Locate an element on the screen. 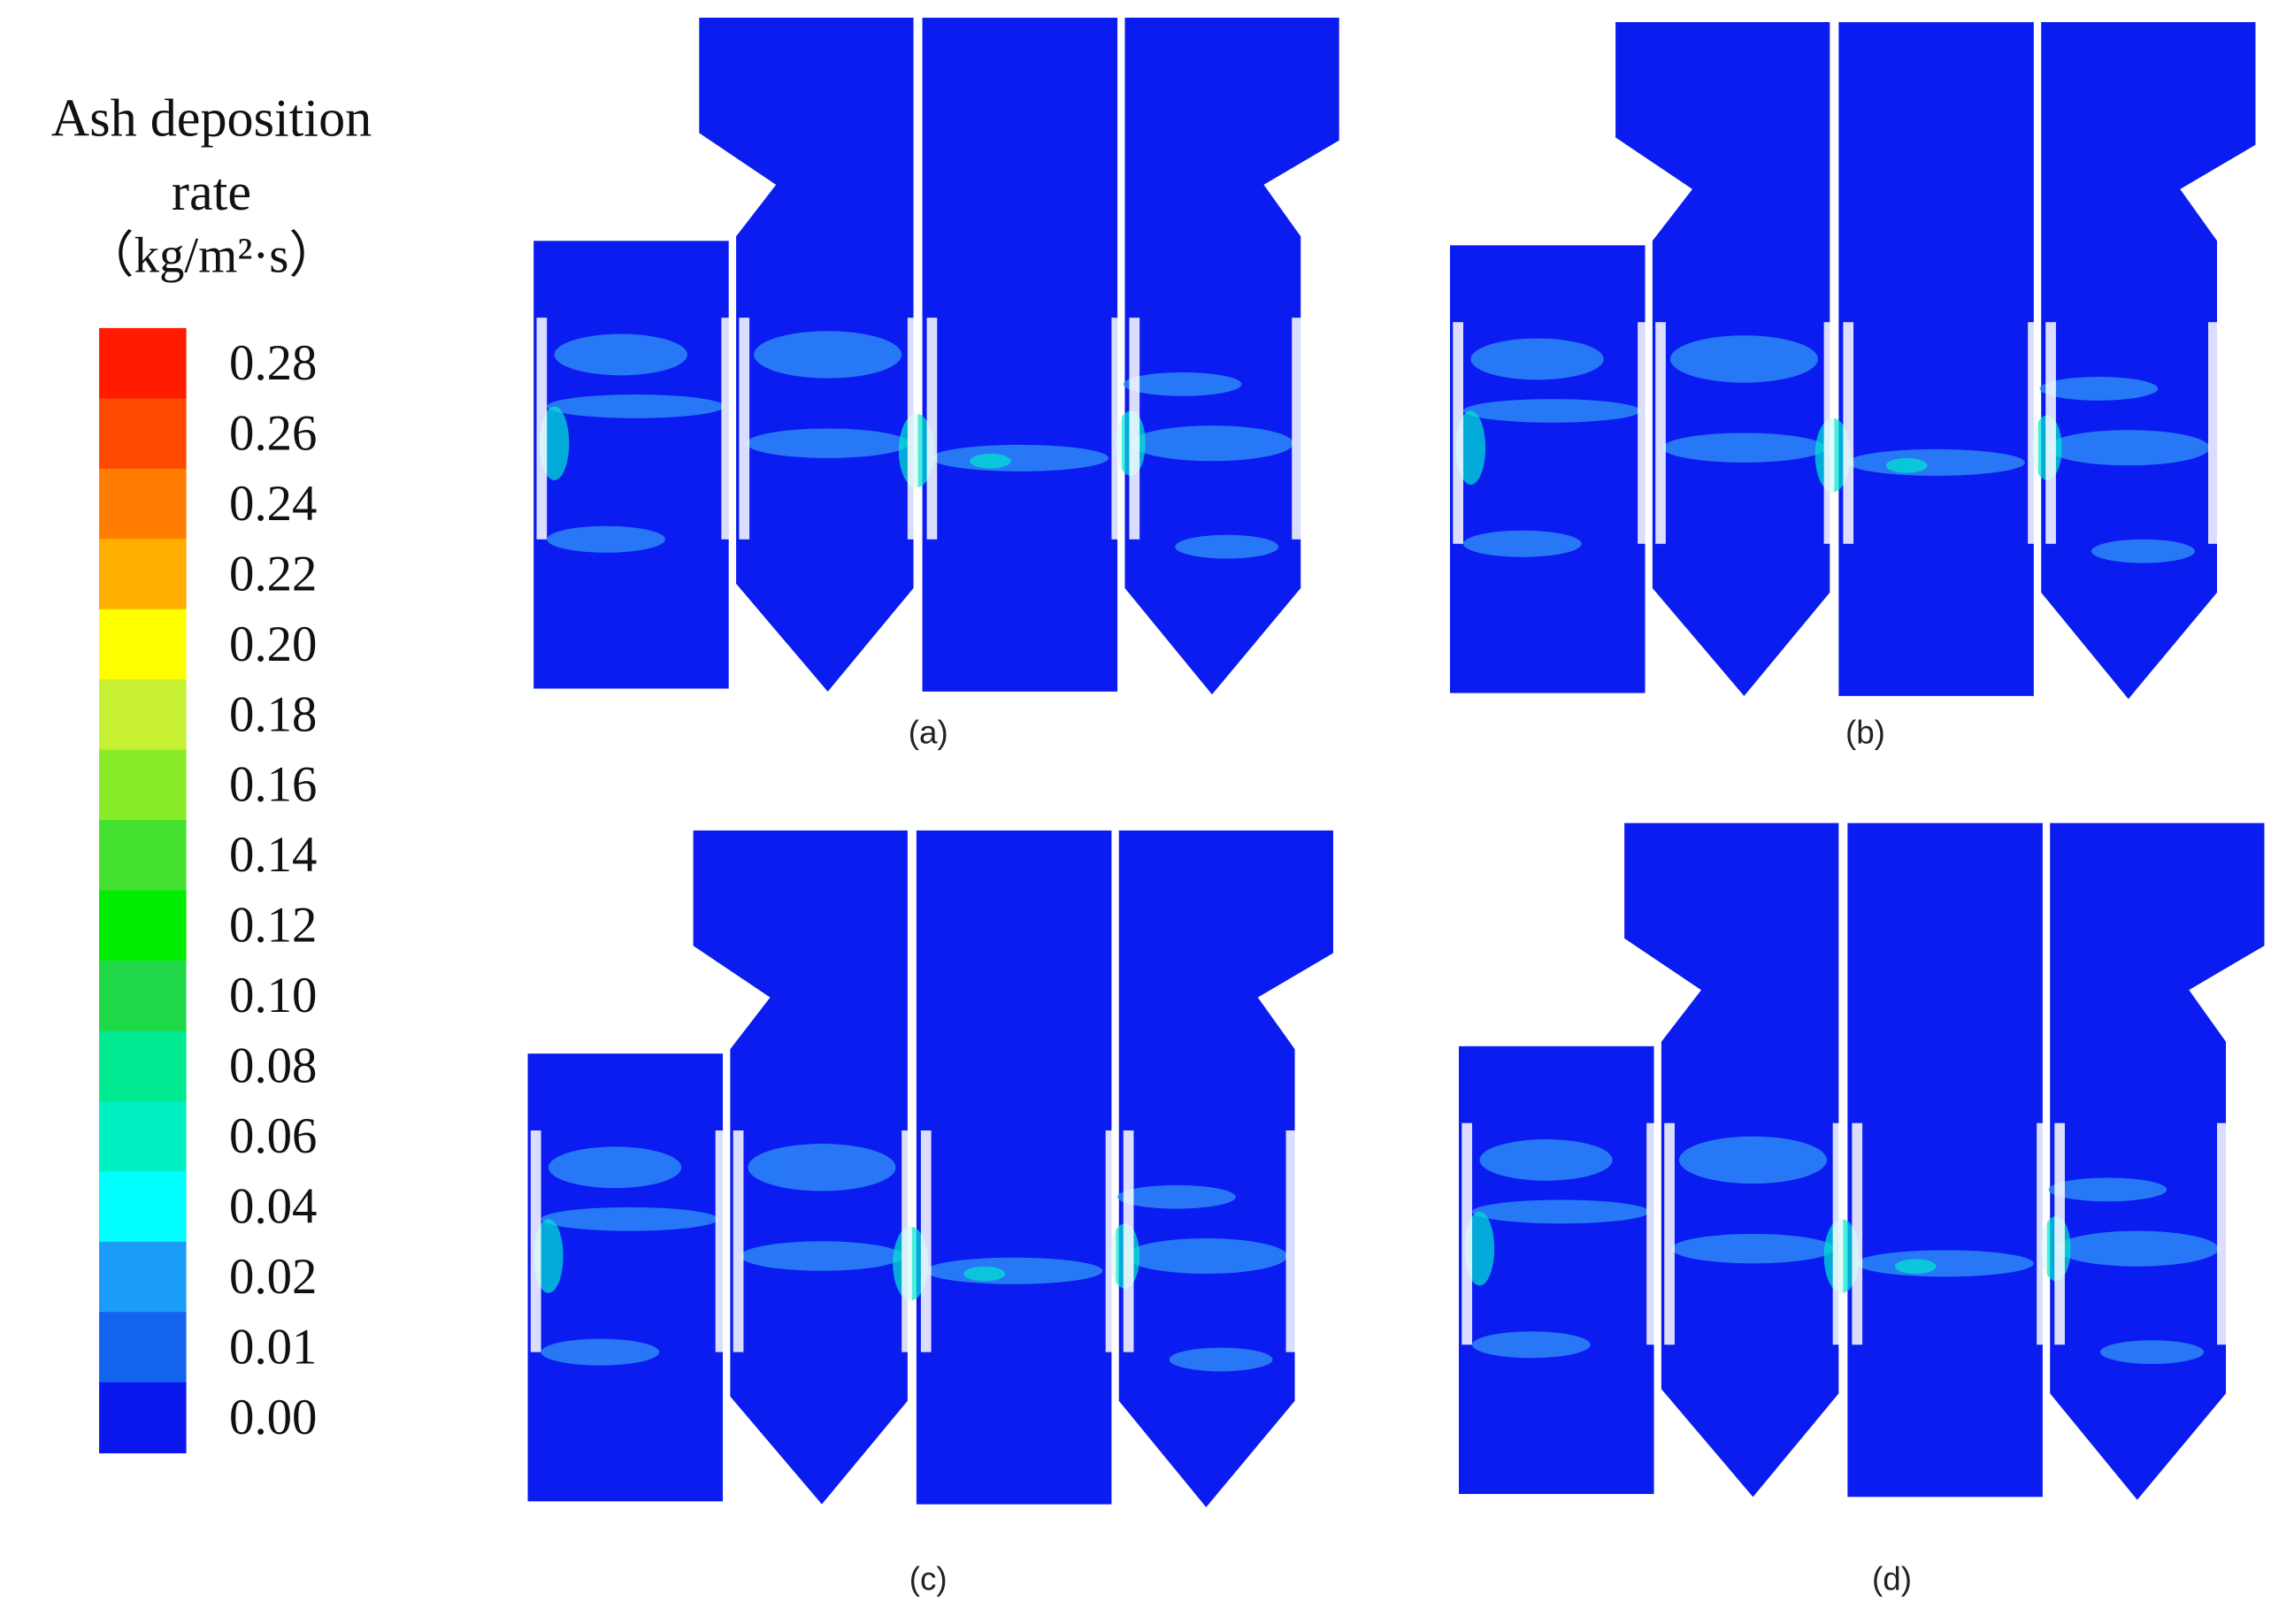 The width and height of the screenshot is (2294, 1624). panel-label: (a) is located at coordinates (928, 732).